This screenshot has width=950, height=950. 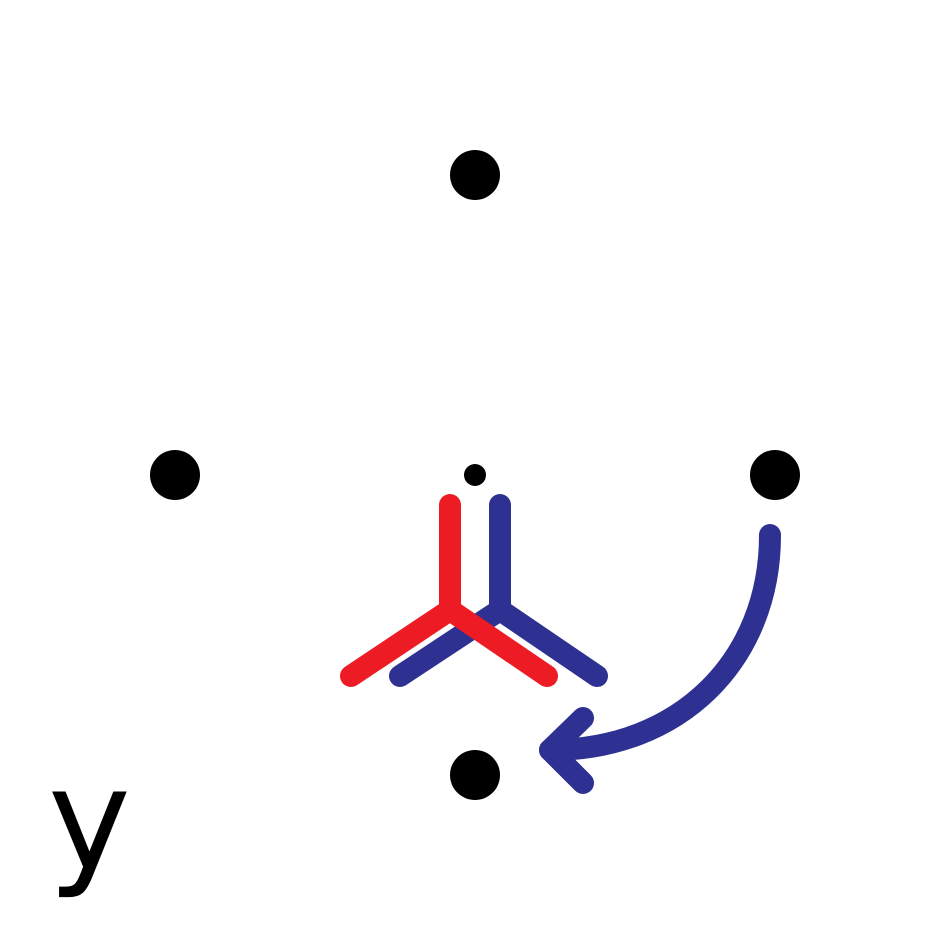 I want to click on axis-label: y, so click(x=89, y=820).